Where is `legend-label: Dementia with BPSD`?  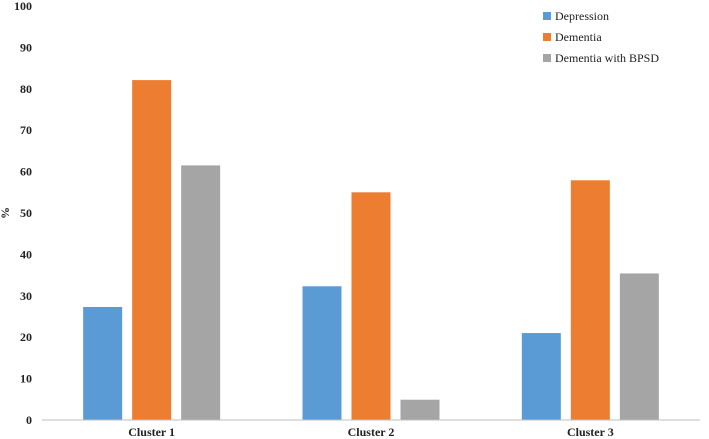
legend-label: Dementia with BPSD is located at coordinates (607, 58).